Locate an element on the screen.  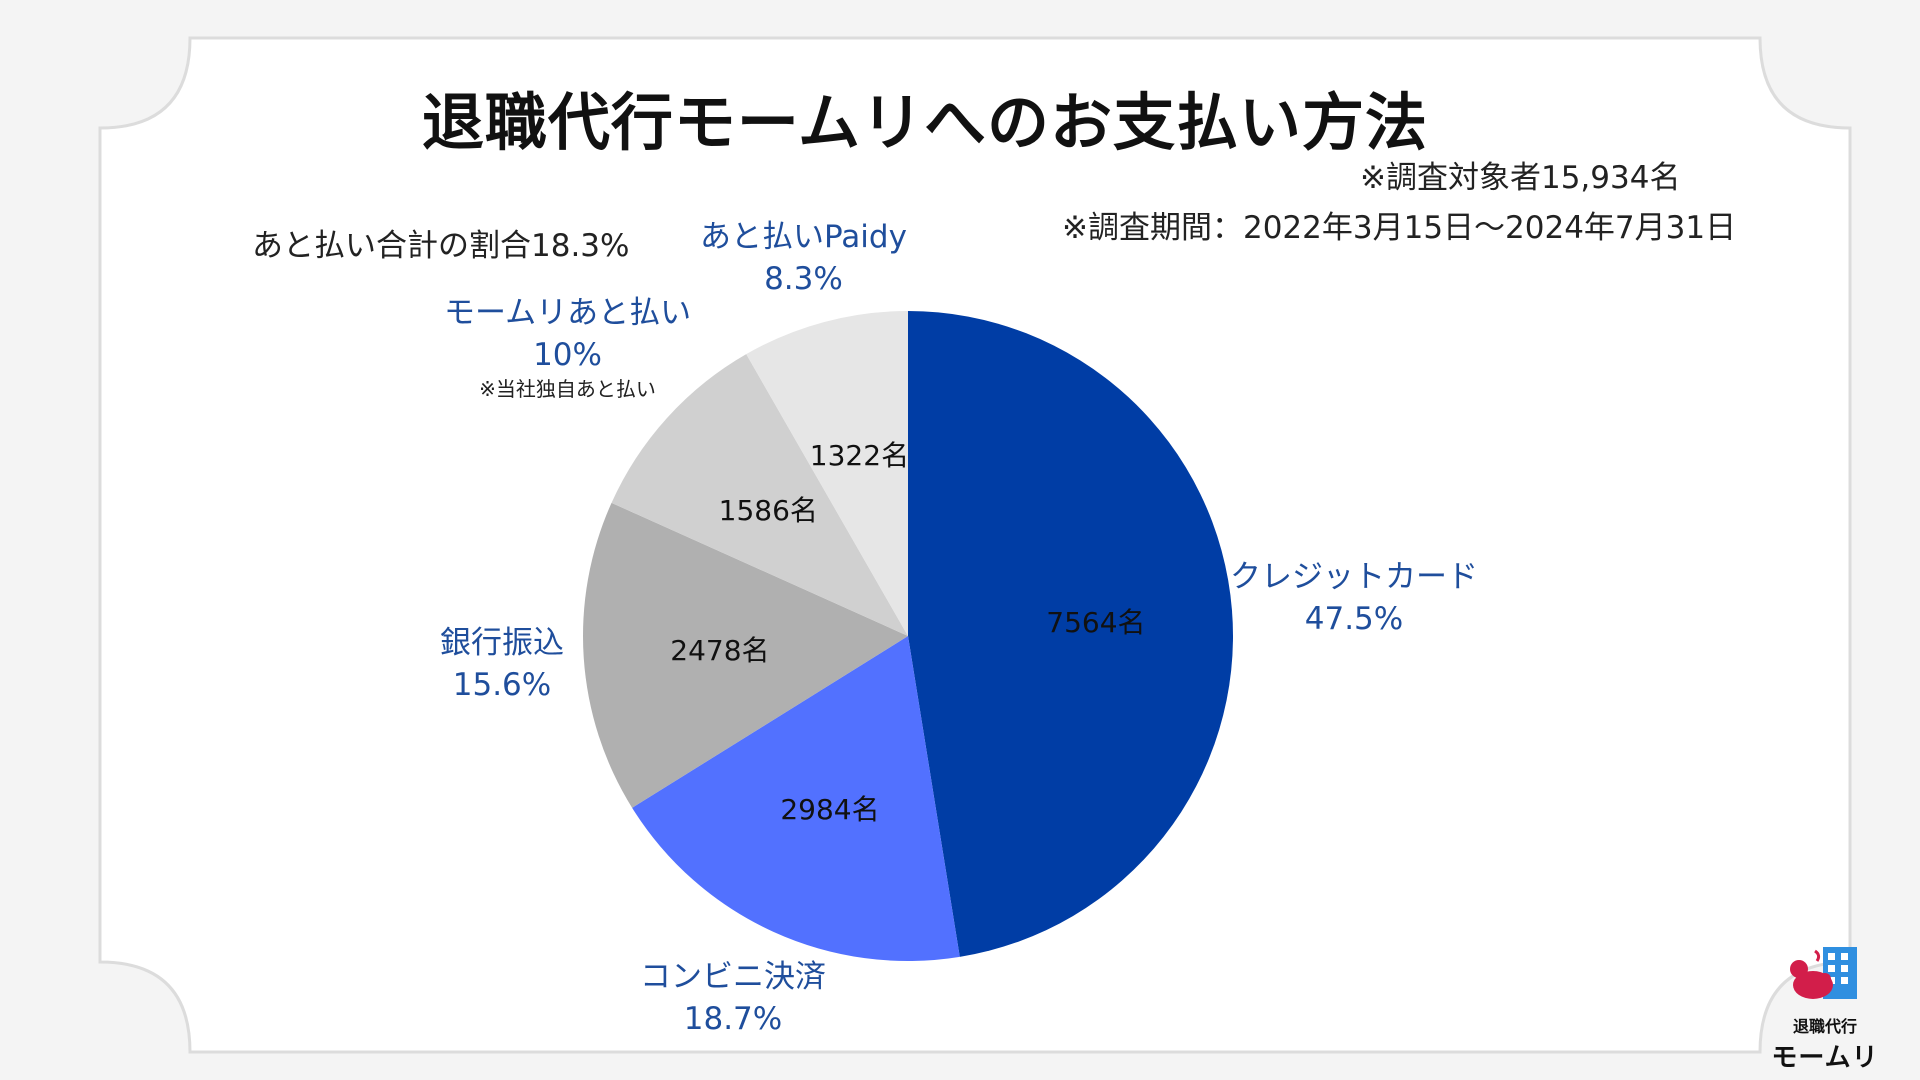
deferred-total-note: あと払い合計の割合18.3% is located at coordinates (441, 246).